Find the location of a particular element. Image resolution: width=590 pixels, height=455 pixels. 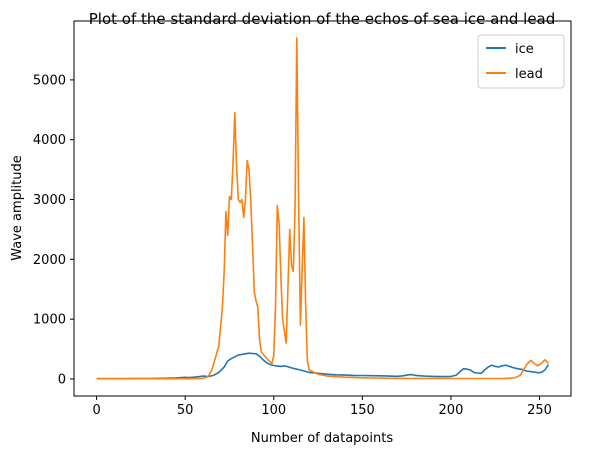

y-tick-label: 5000 is located at coordinates (49, 80).